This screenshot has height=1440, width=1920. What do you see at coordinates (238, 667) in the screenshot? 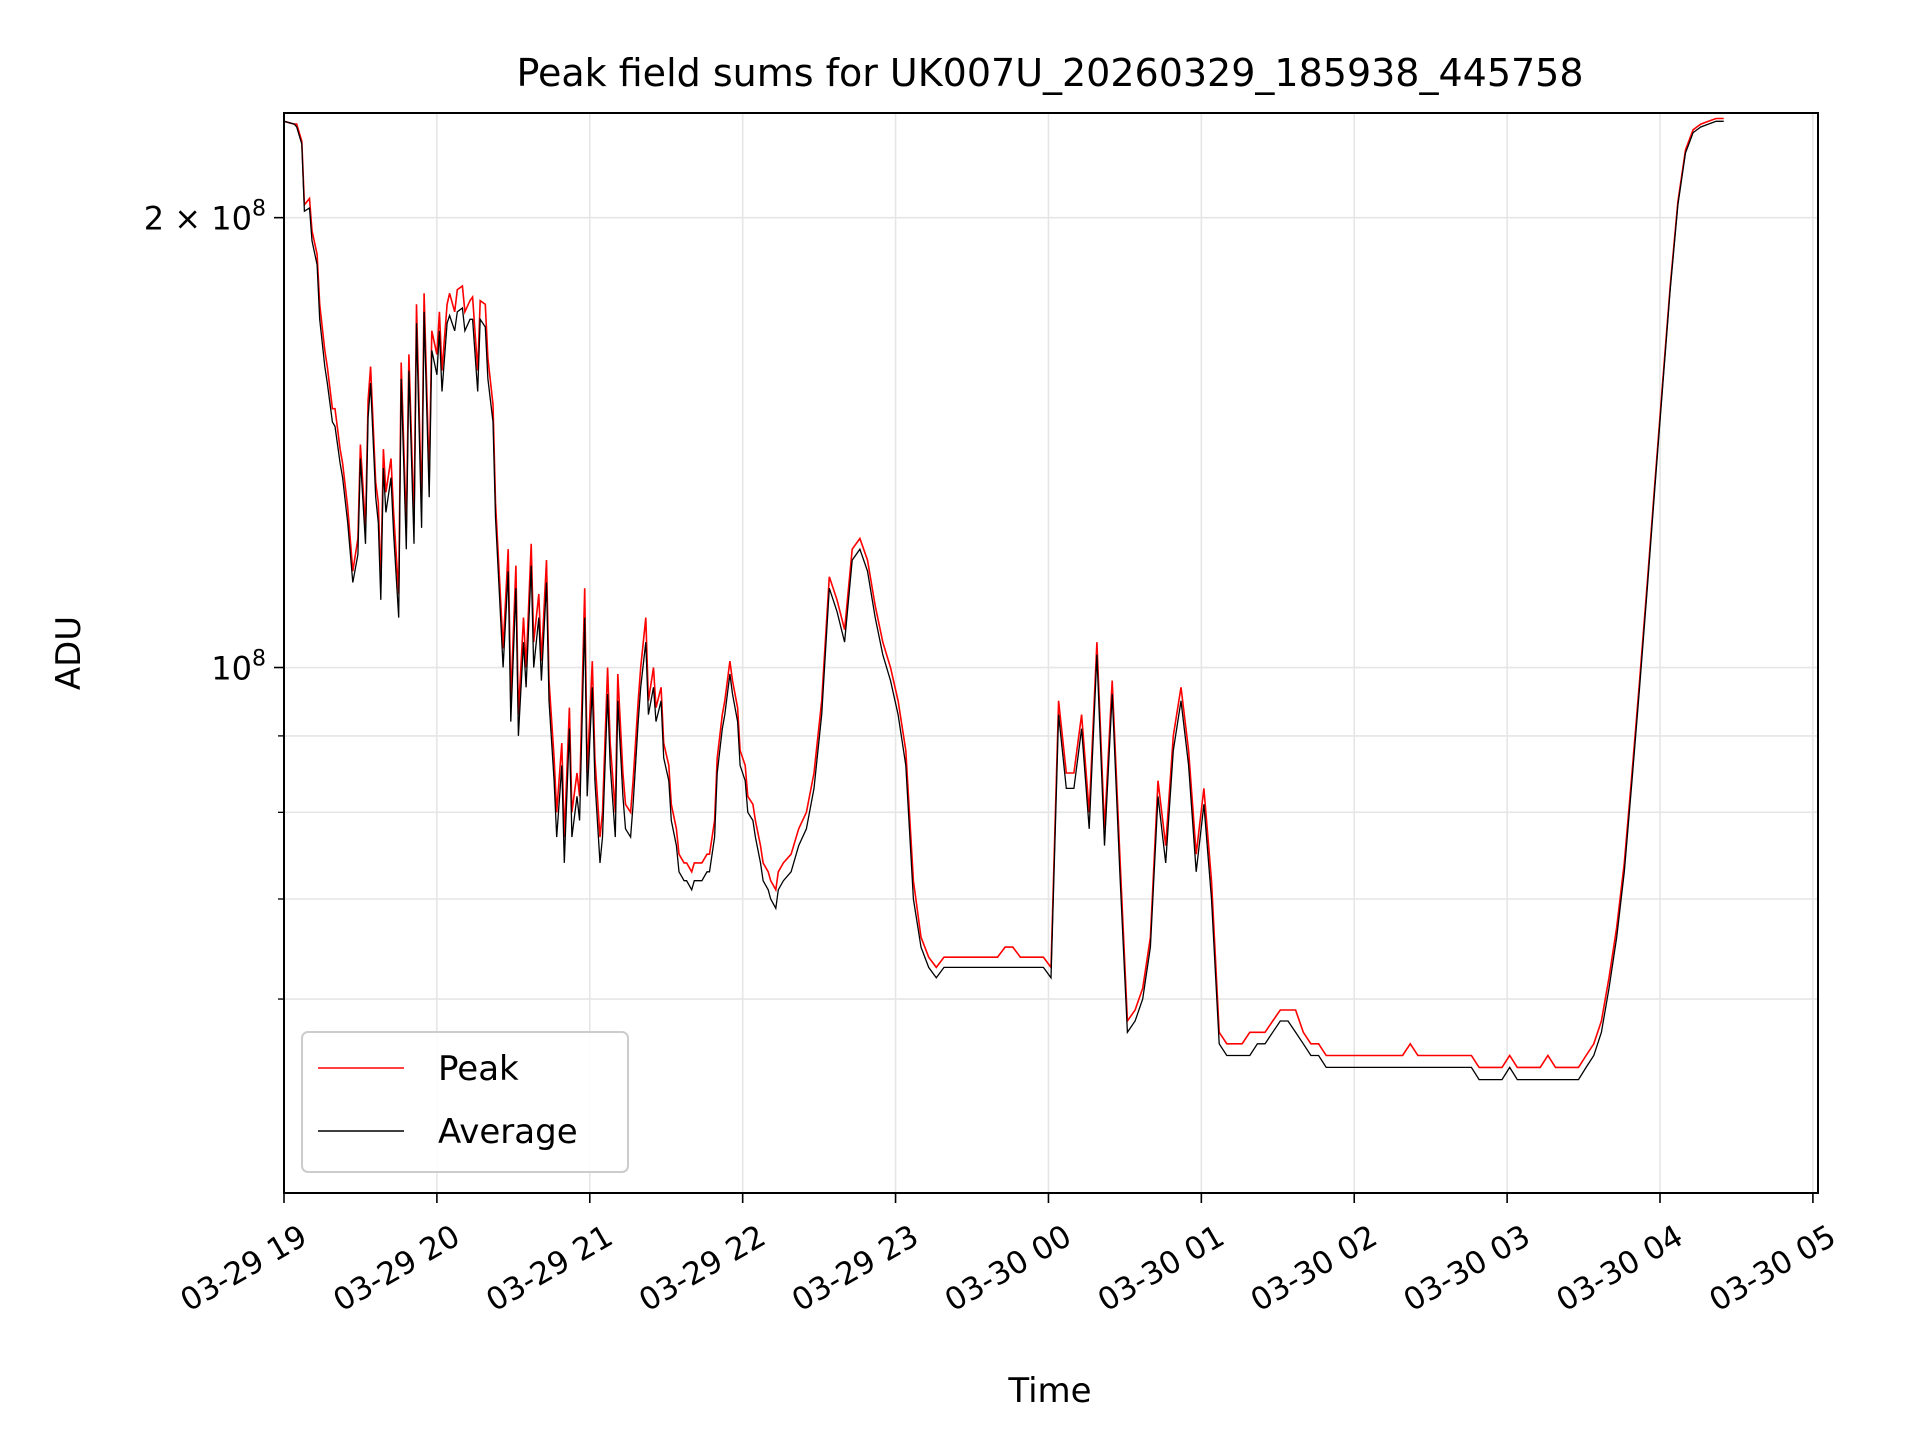
I see `y-tick-label-0: 108` at bounding box center [238, 667].